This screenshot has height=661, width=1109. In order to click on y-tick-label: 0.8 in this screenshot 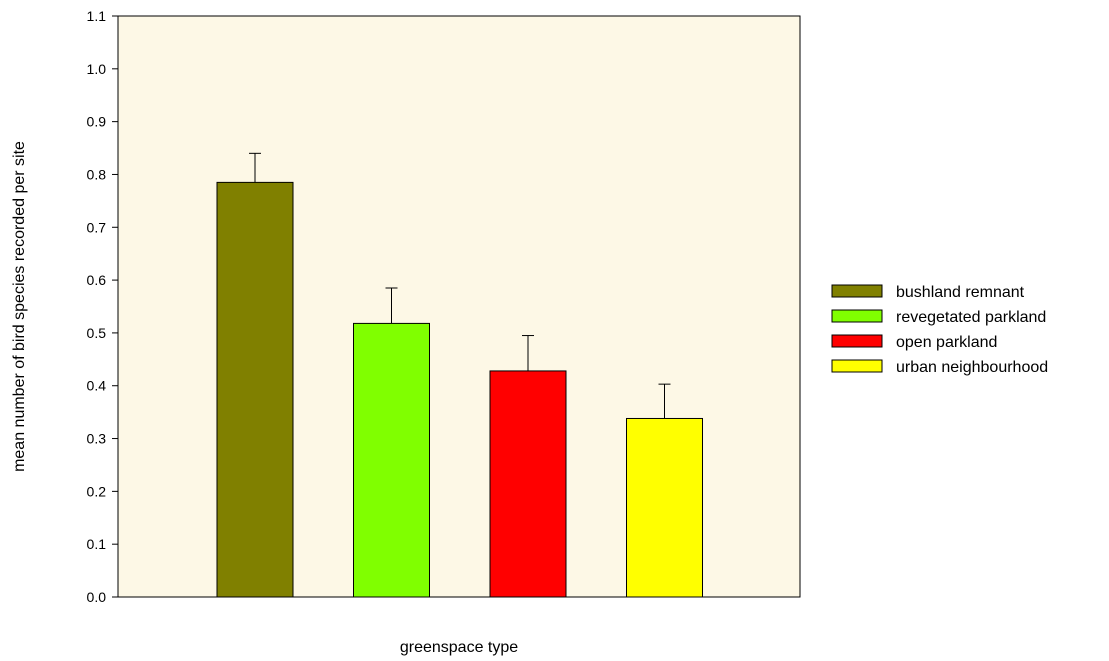, I will do `click(97, 174)`.